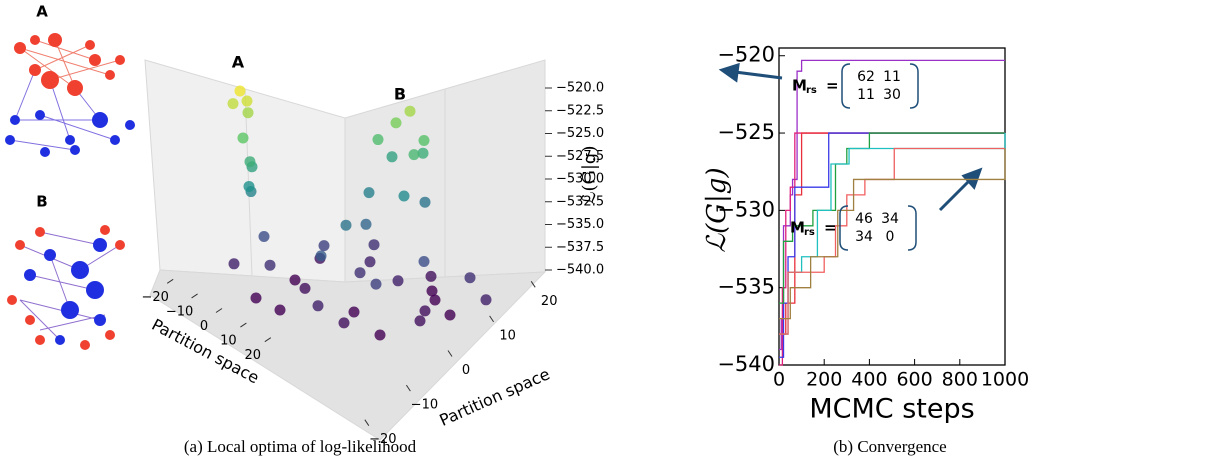 The height and width of the screenshot is (472, 1213). What do you see at coordinates (580, 224) in the screenshot?
I see `z-tick-label: −535.0` at bounding box center [580, 224].